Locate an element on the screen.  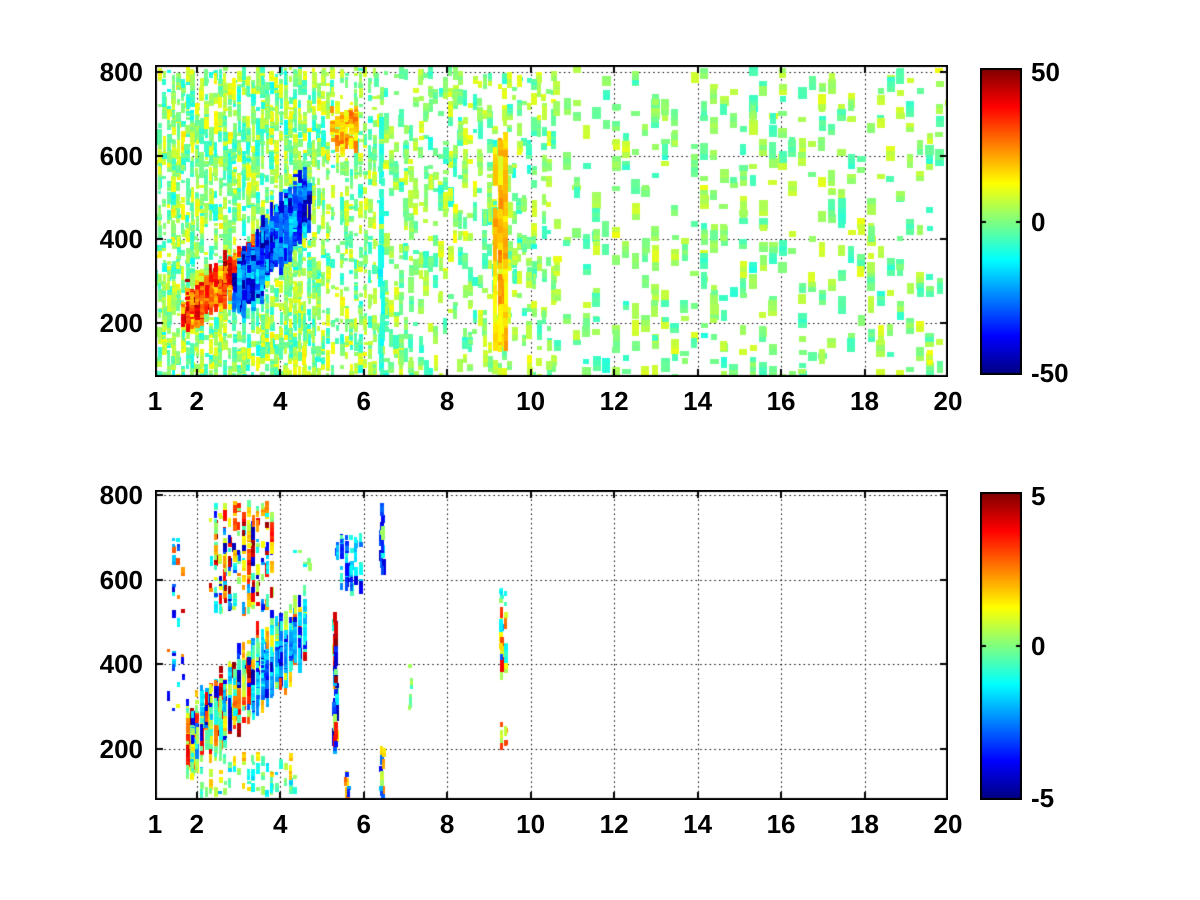
colorbar-bottom-min-label: -5 is located at coordinates (1043, 798).